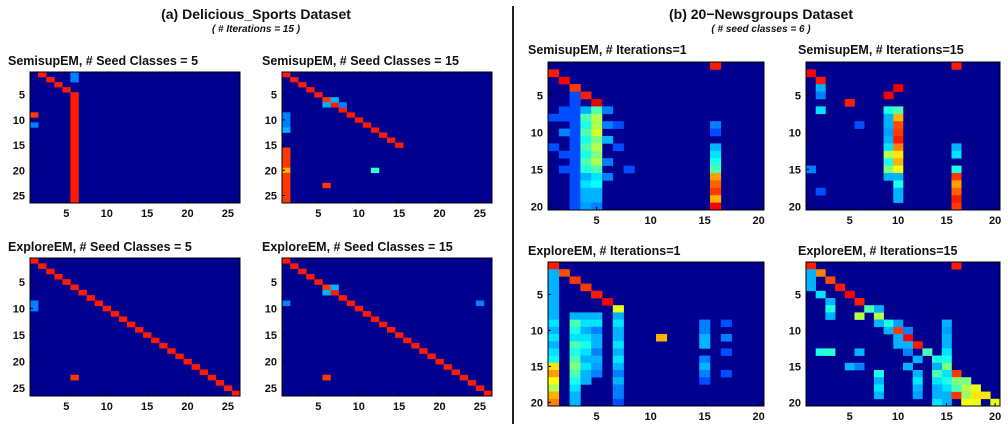  Describe the element at coordinates (22, 96) in the screenshot. I see `y-tick-label: 5` at that location.